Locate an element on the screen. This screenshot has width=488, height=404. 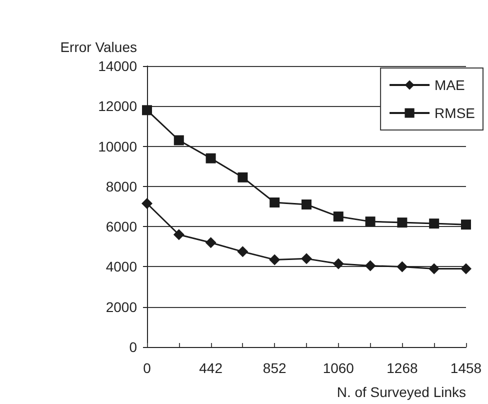
y-tick-label: 8000 is located at coordinates (122, 186).